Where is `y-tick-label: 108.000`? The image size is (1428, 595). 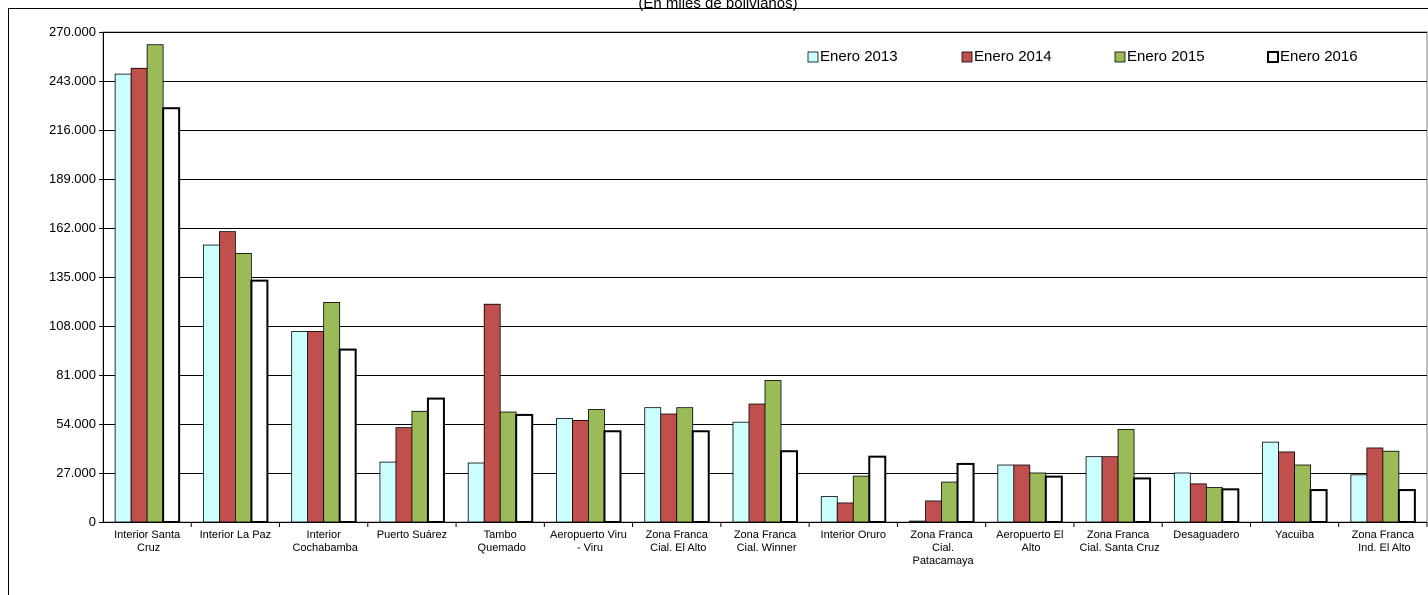
y-tick-label: 108.000 is located at coordinates (72, 325).